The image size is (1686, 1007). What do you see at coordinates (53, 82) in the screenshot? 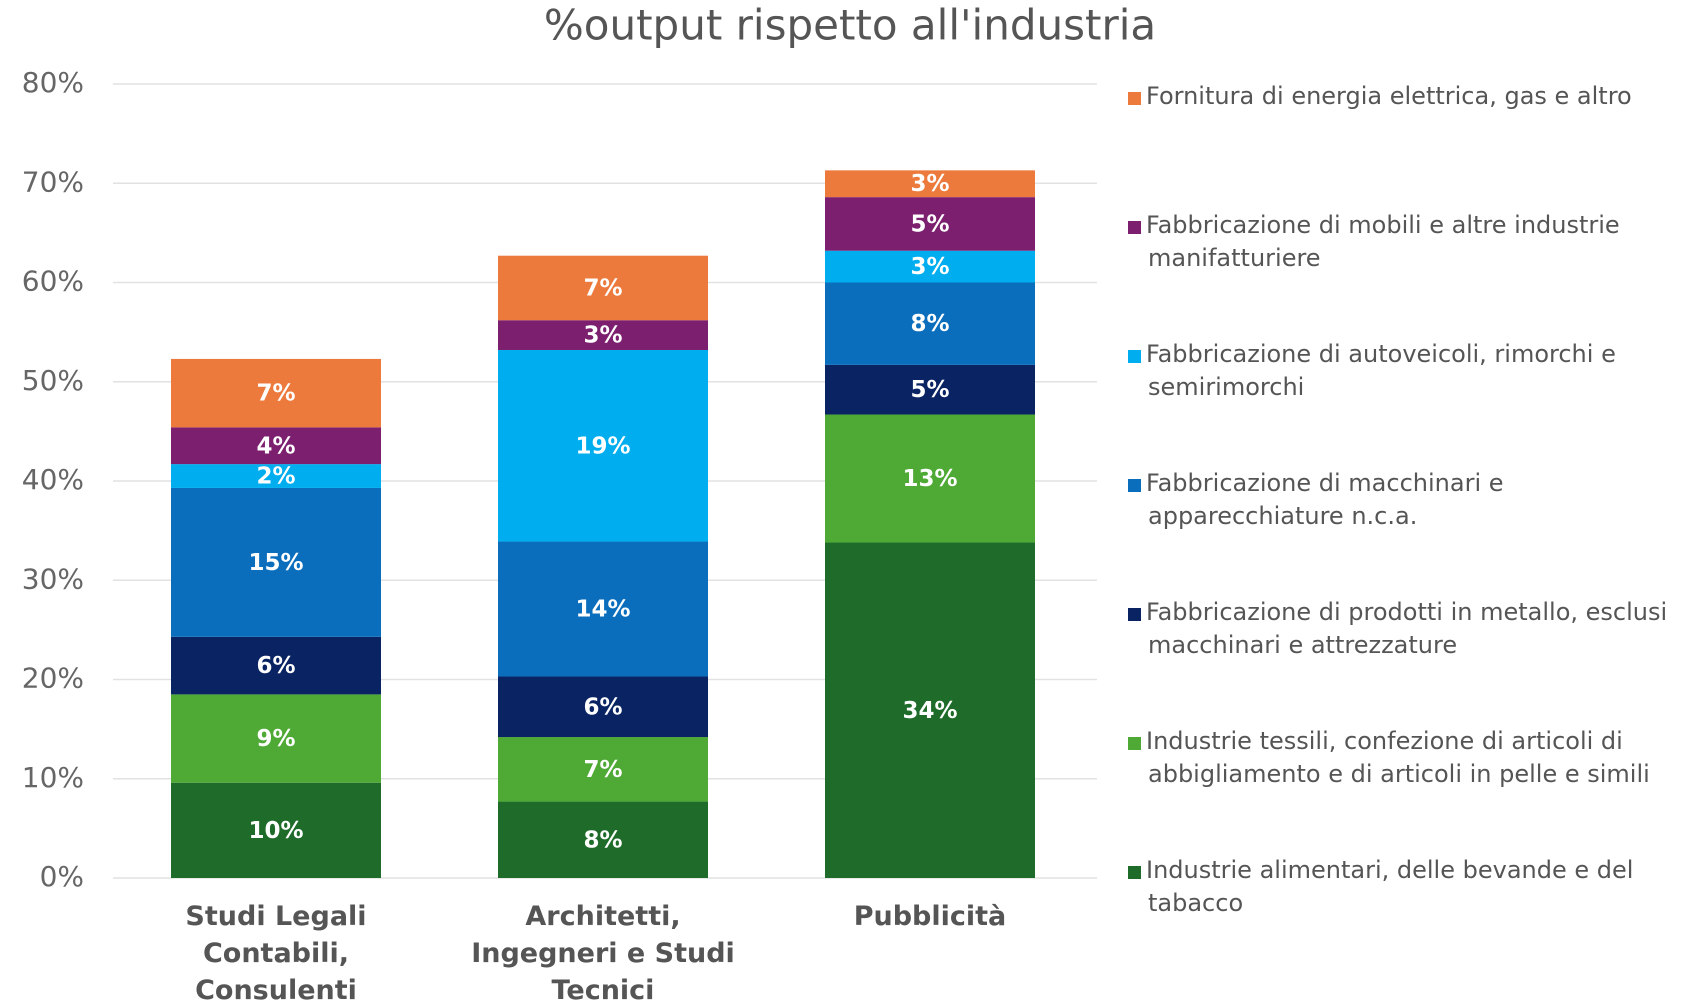
I see `y-tick-label: 80%` at bounding box center [53, 82].